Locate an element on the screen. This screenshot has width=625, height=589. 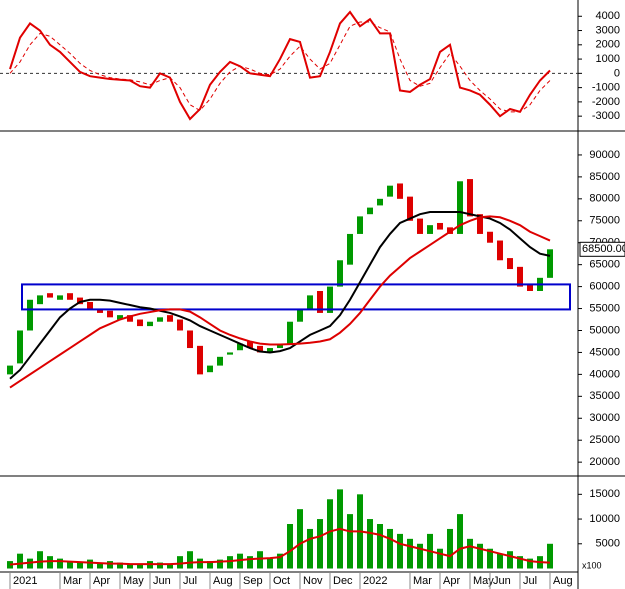
y-tick-label: 90000 is located at coordinates (604, 155).